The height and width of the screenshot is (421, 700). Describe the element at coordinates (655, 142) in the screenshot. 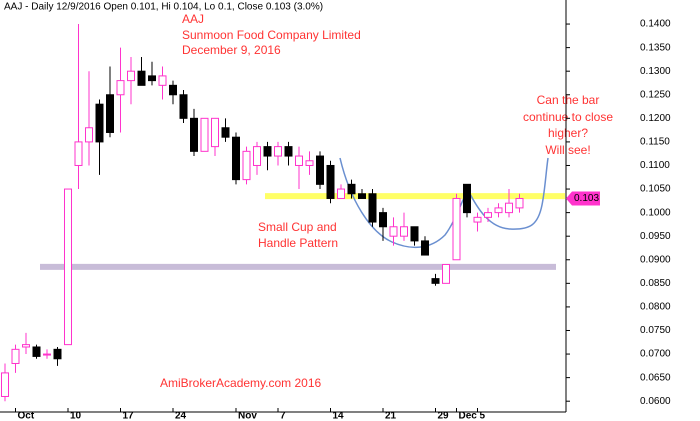

I see `y-tick-label: 0.1150` at that location.